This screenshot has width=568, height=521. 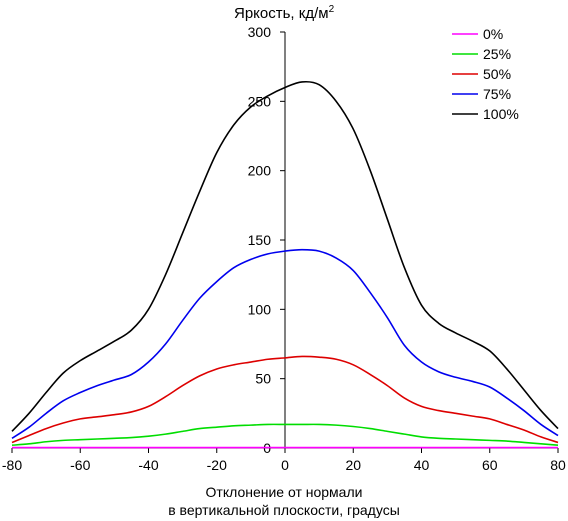 I want to click on x-axis-label-line1: Отклонение от нормали, so click(x=284, y=492).